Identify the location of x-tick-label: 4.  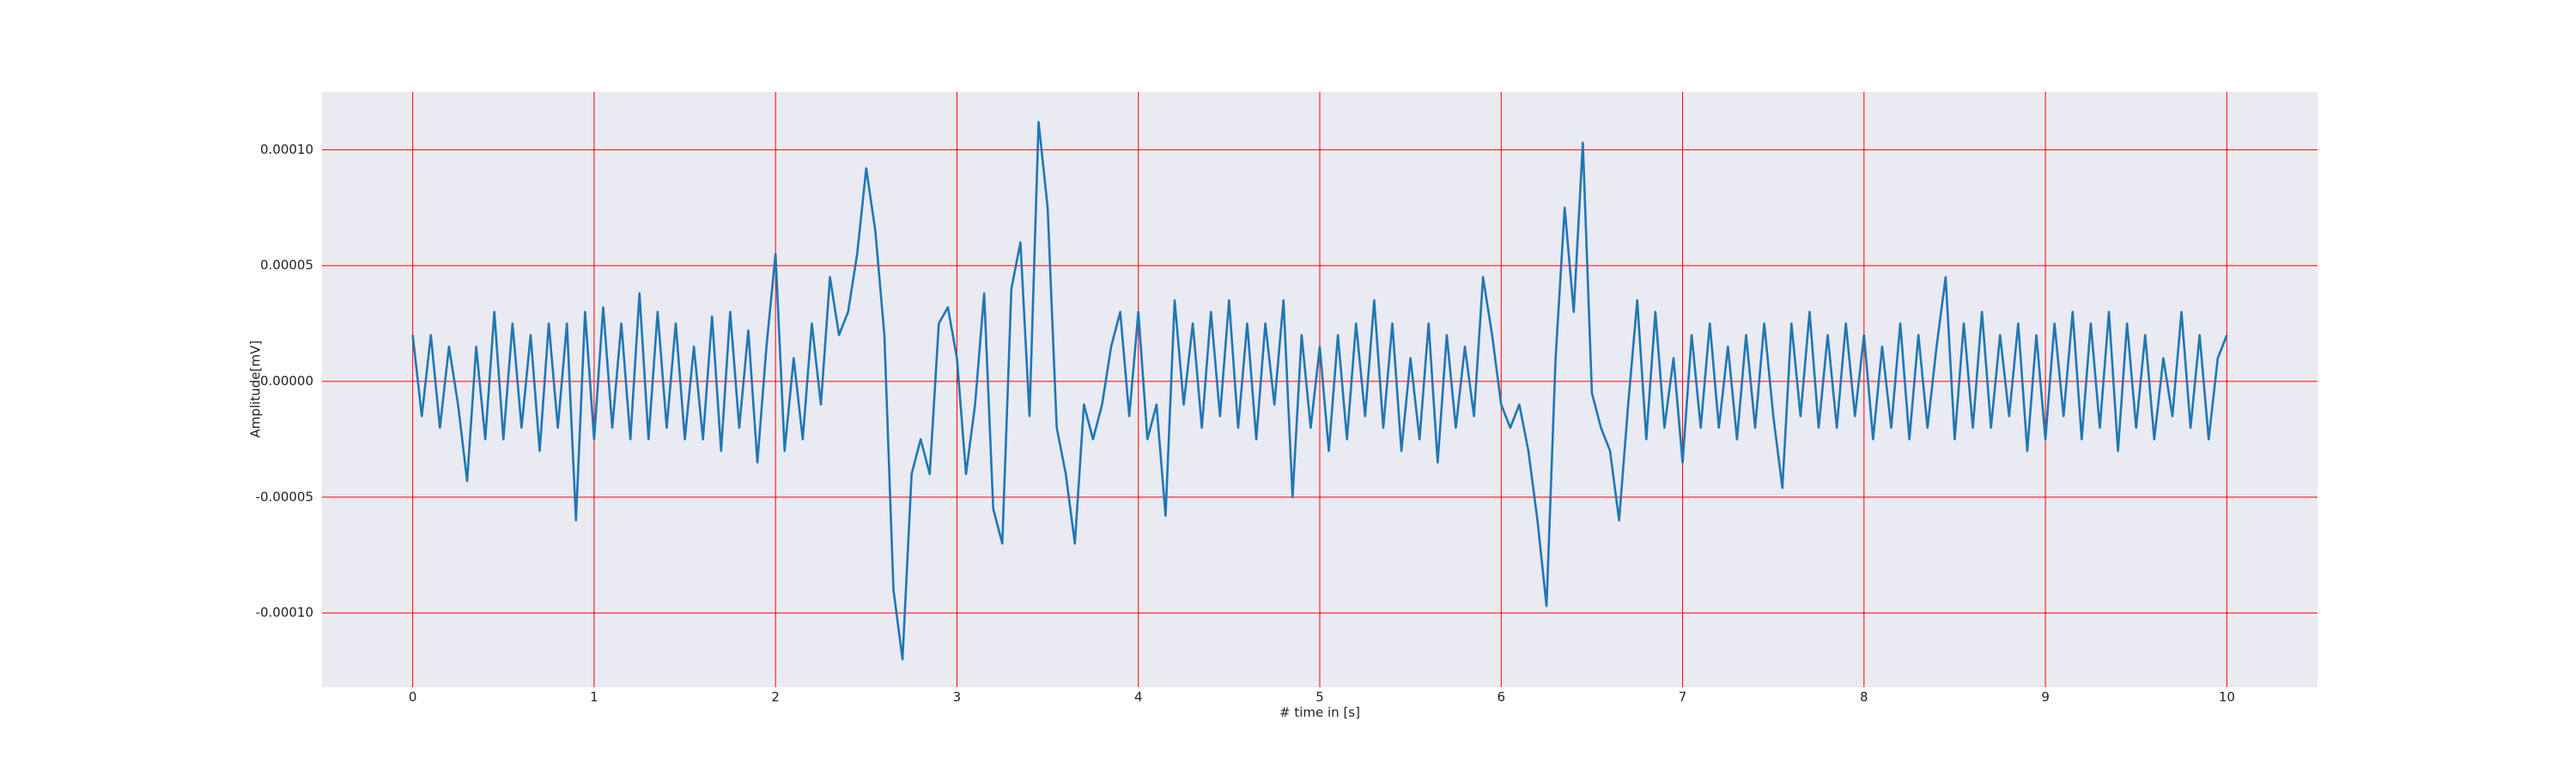
(1138, 697).